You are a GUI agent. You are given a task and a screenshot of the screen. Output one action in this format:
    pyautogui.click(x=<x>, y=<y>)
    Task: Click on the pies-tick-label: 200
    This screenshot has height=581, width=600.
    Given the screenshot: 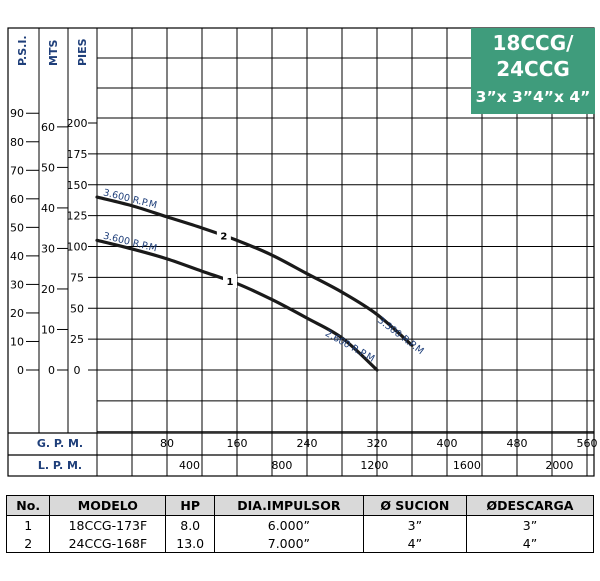 What is the action you would take?
    pyautogui.click(x=77, y=123)
    